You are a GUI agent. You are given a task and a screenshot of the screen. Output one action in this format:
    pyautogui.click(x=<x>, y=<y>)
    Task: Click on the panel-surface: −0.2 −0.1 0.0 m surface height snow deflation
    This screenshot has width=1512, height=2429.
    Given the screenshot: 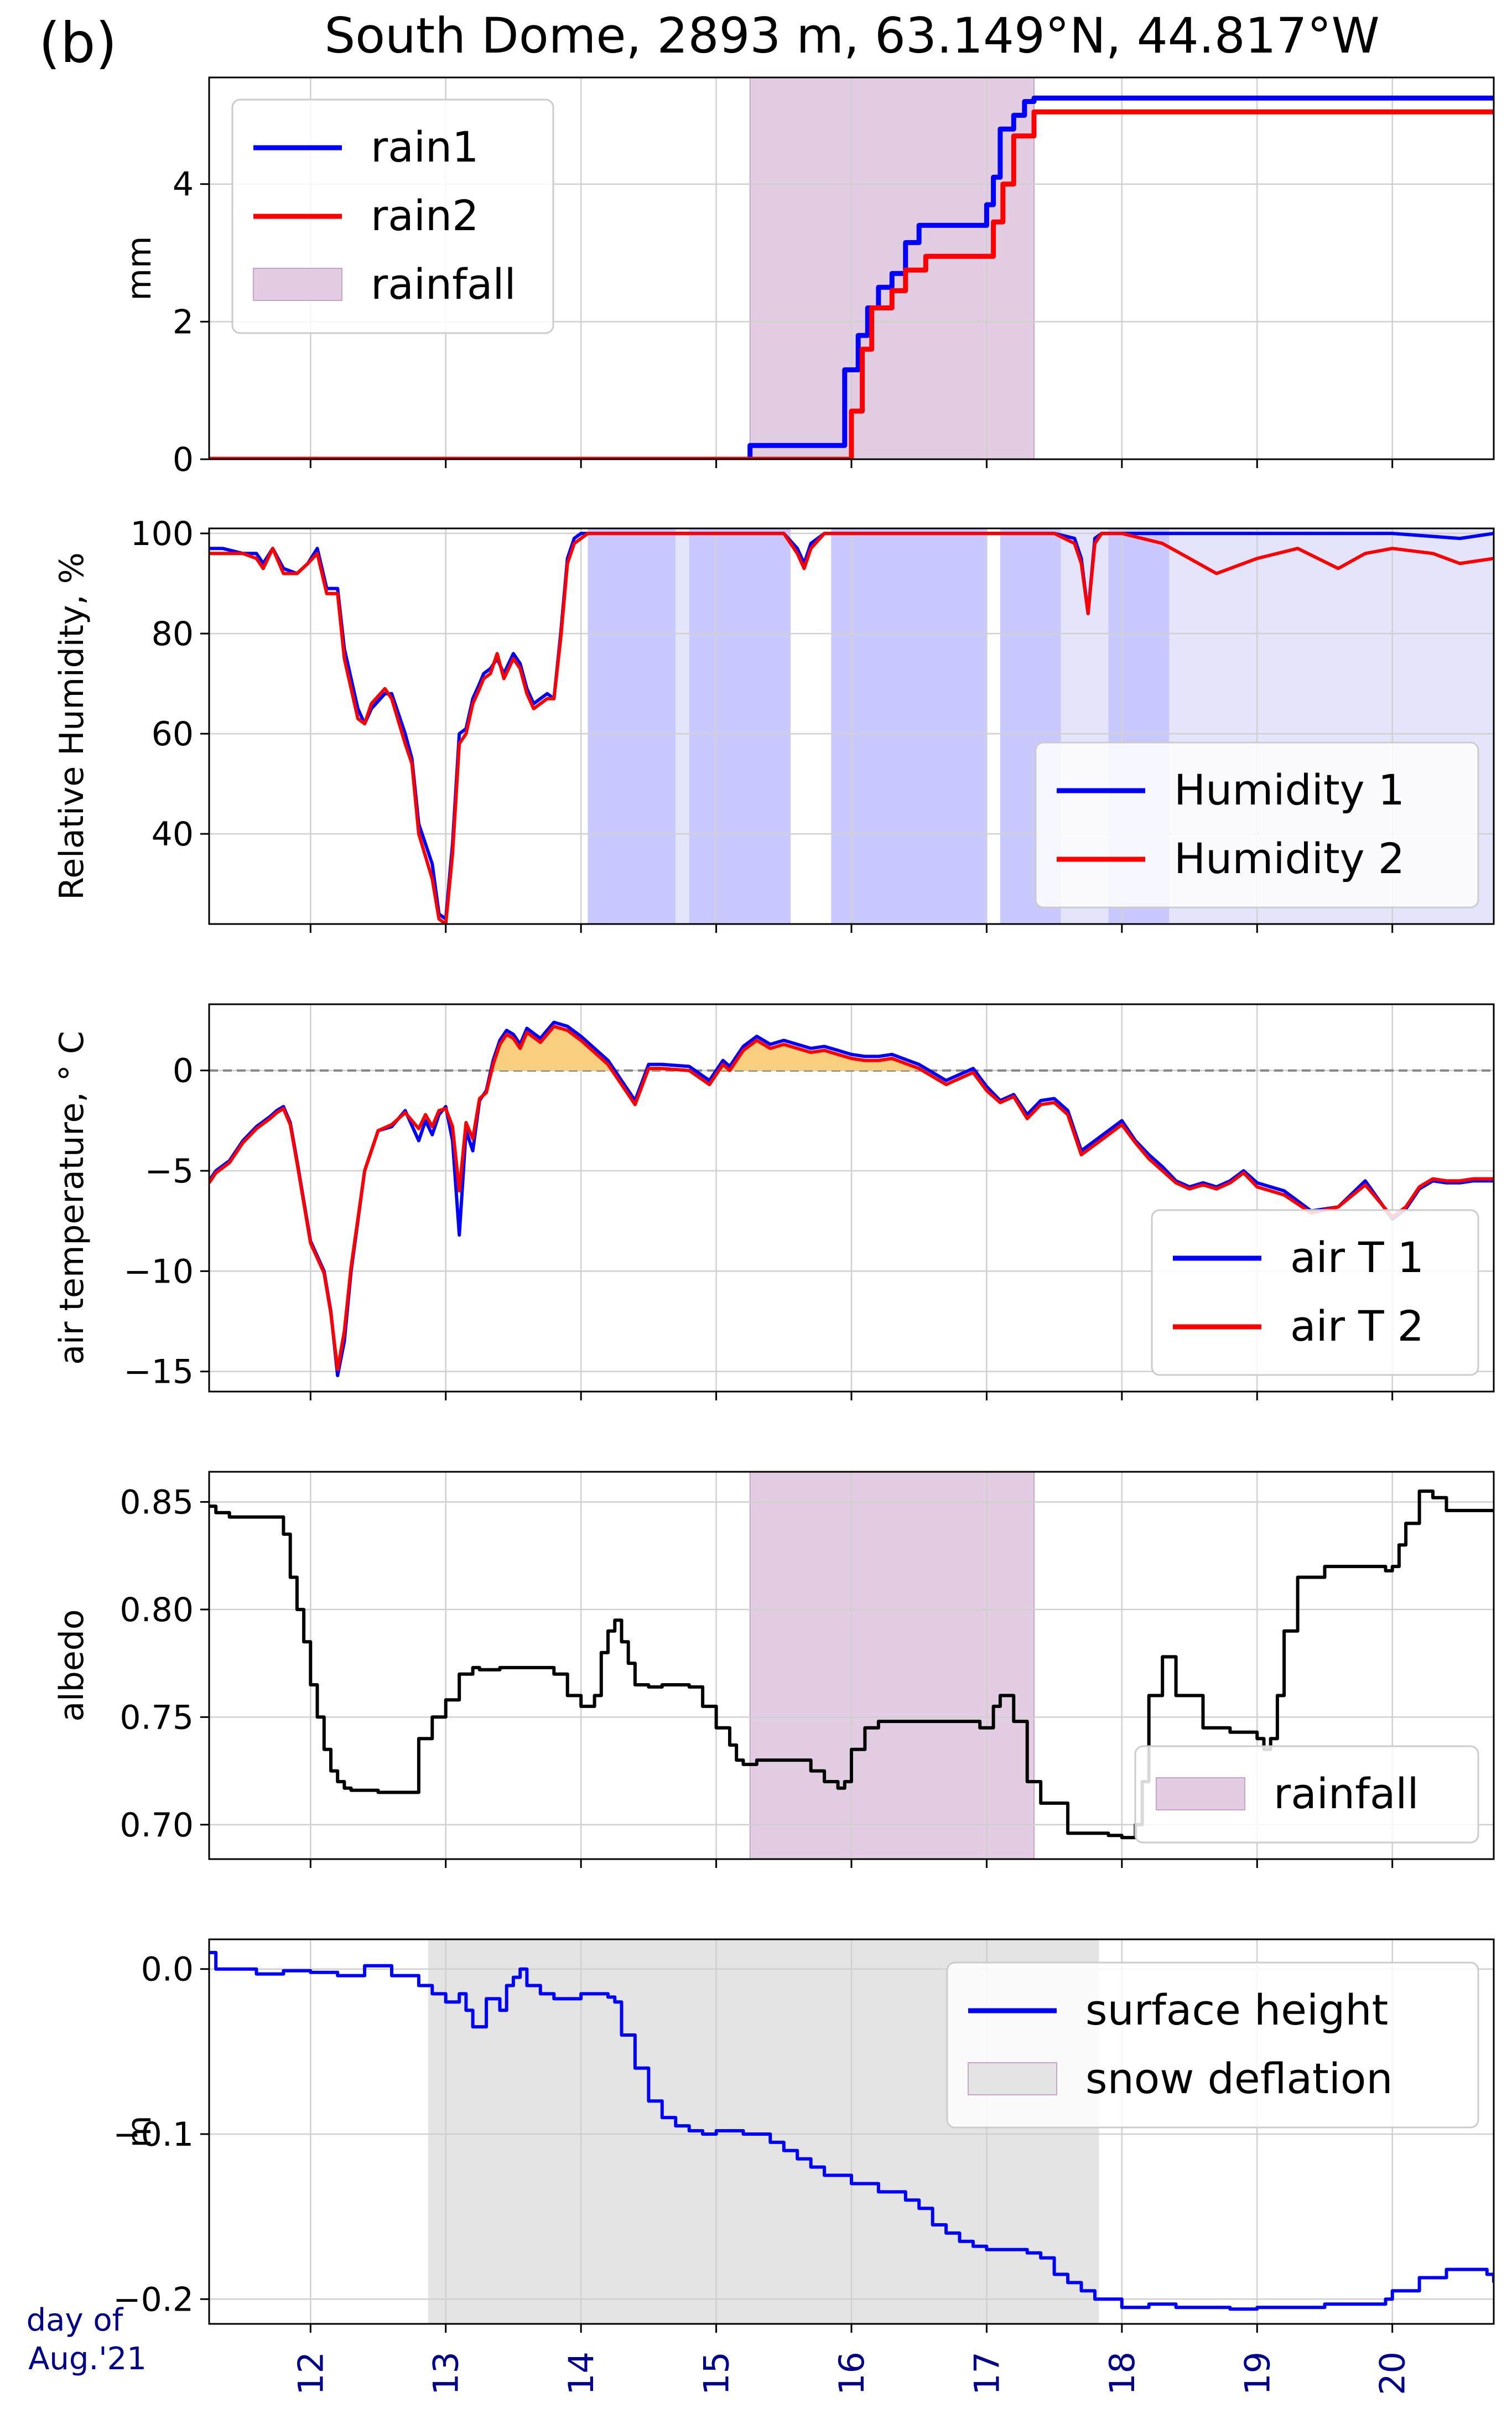 What is the action you would take?
    pyautogui.click(x=804, y=2135)
    